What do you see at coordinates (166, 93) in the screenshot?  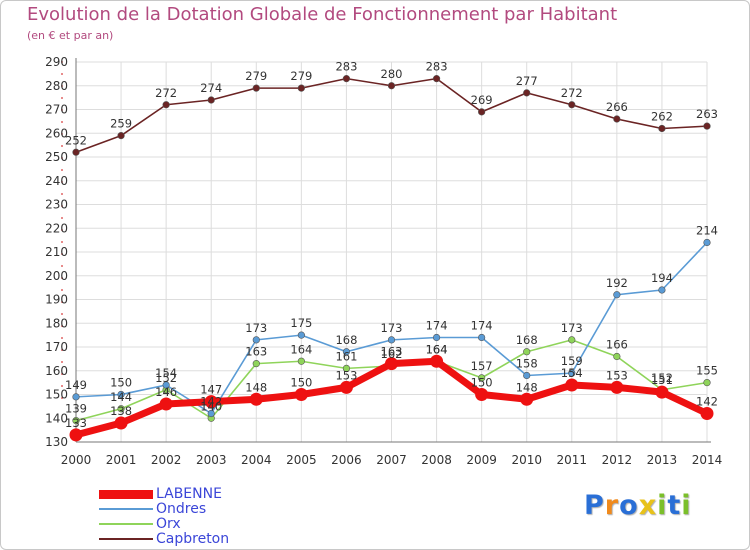 I see `data-label-capbreton: 272` at bounding box center [166, 93].